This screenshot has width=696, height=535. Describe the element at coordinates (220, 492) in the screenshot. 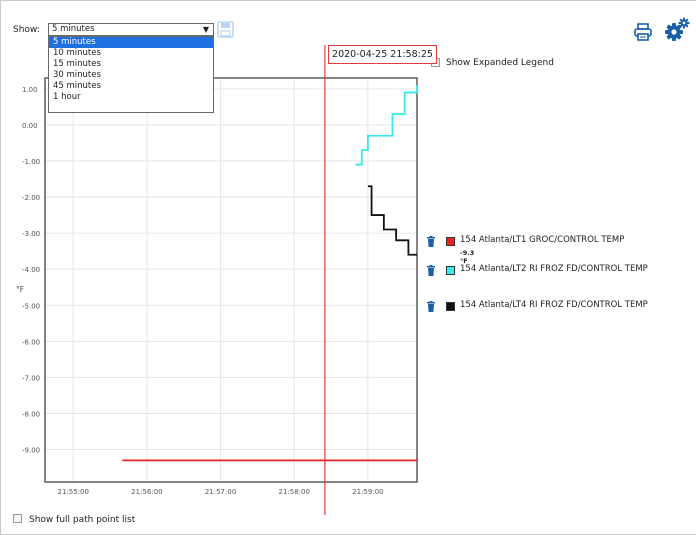

I see `x-tick-label: 21:57:00` at that location.